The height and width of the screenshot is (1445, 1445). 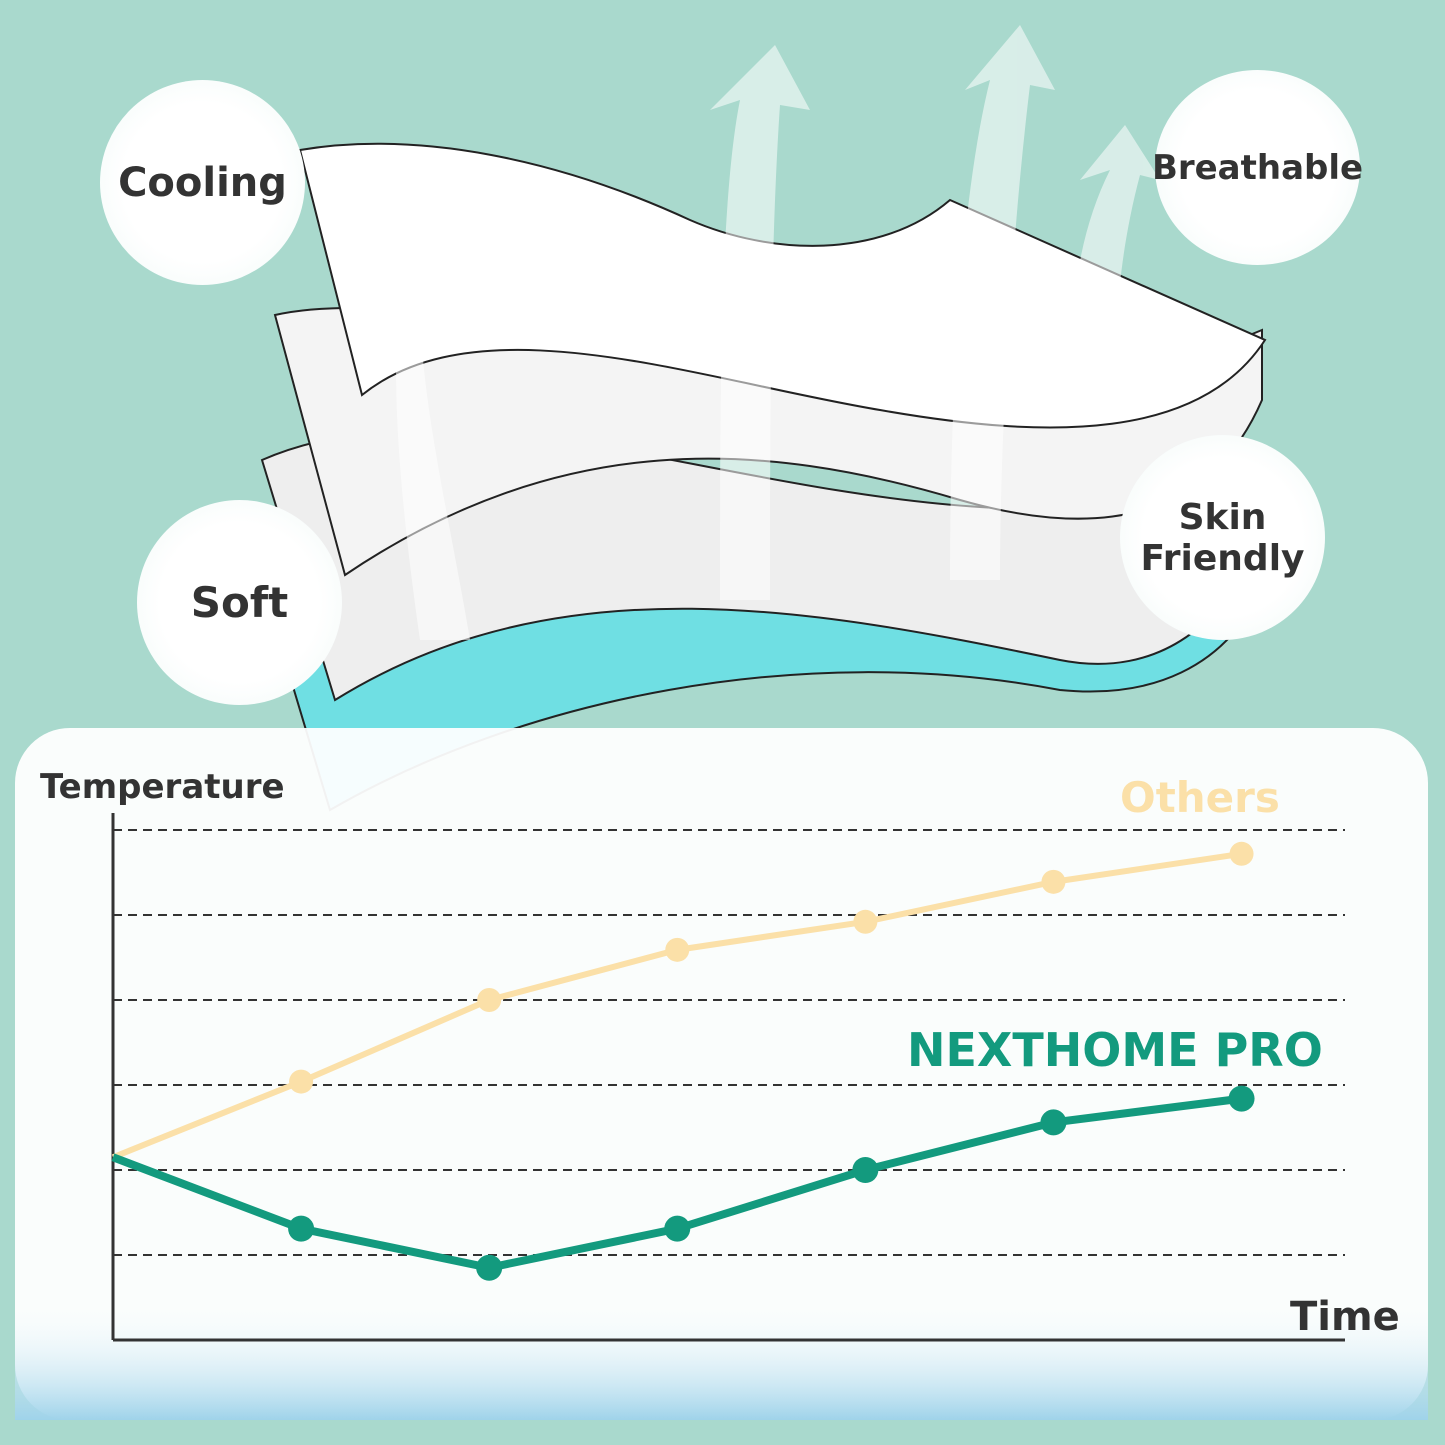 What do you see at coordinates (239, 602) in the screenshot?
I see `feature-bubble: Soft` at bounding box center [239, 602].